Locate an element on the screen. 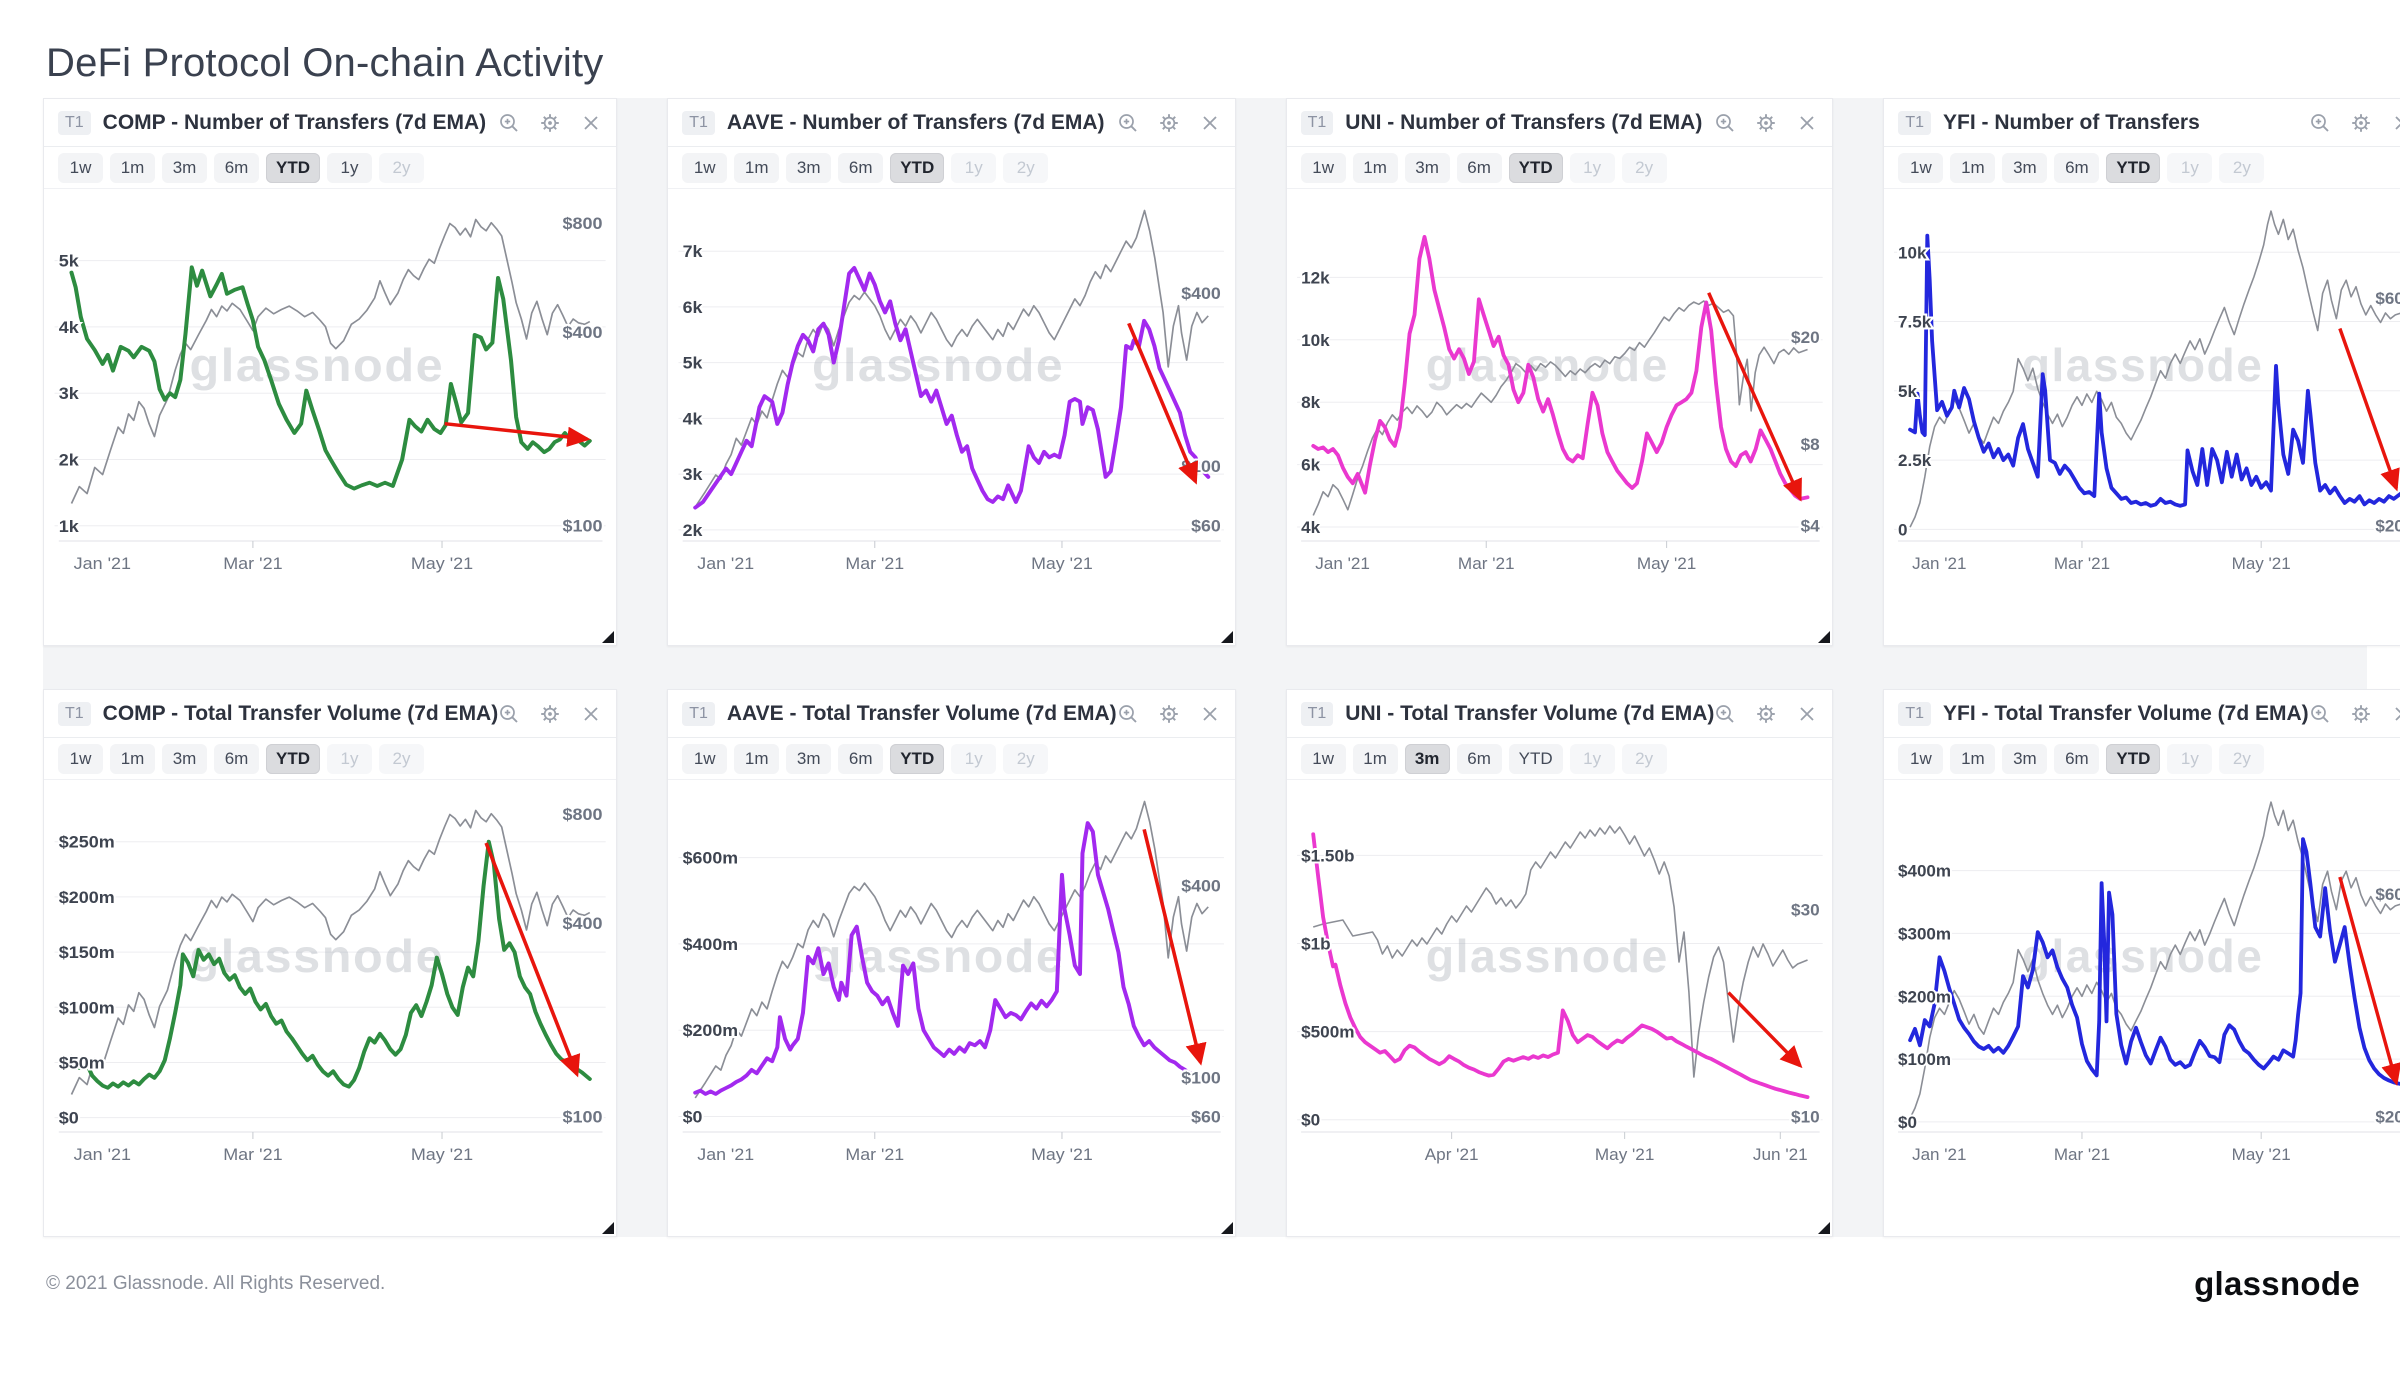 The image size is (2400, 1377). trend-arrow is located at coordinates (1764, 1030).